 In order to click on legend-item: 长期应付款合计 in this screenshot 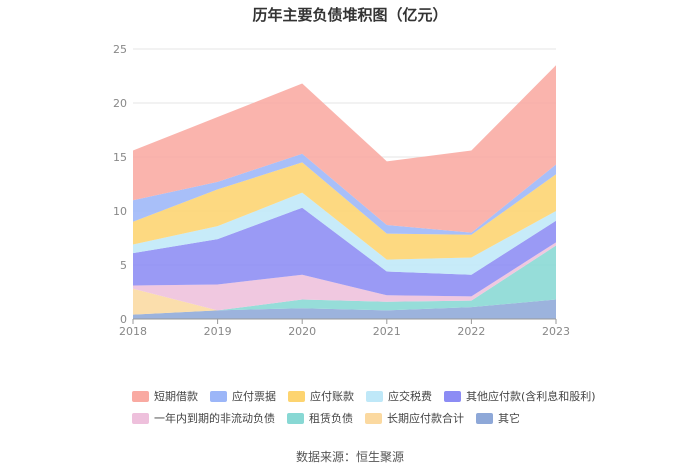, I will do `click(414, 418)`.